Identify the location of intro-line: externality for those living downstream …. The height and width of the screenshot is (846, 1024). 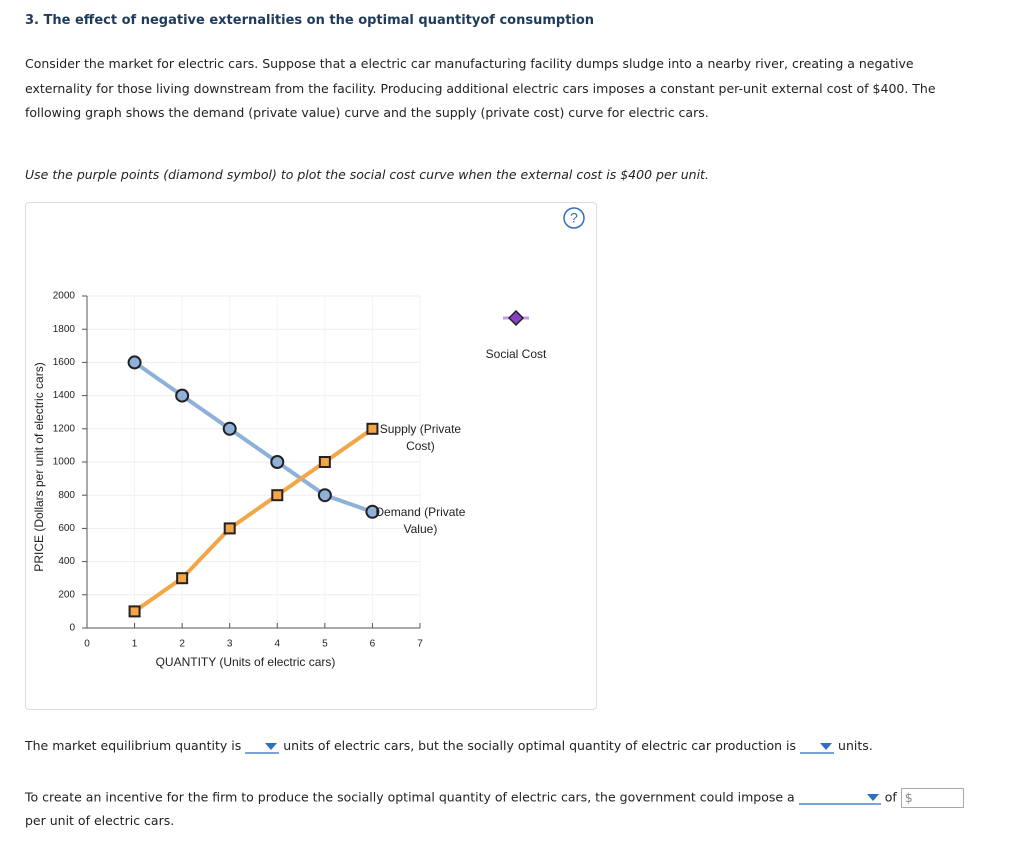
(480, 88).